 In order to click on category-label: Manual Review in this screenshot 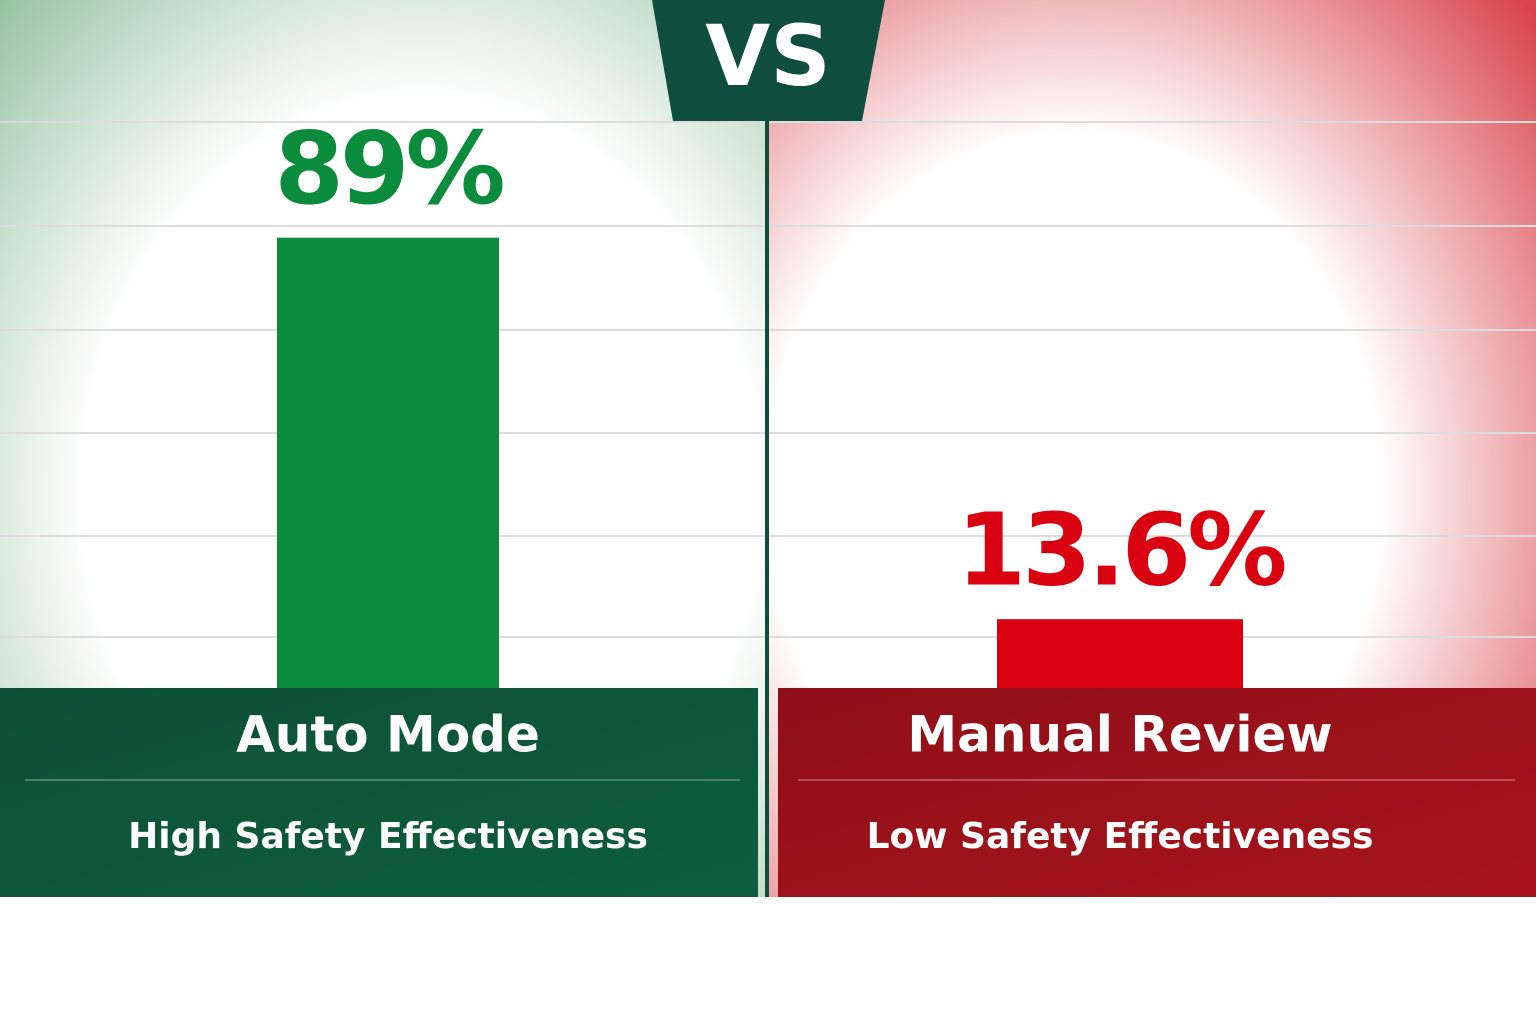, I will do `click(1119, 735)`.